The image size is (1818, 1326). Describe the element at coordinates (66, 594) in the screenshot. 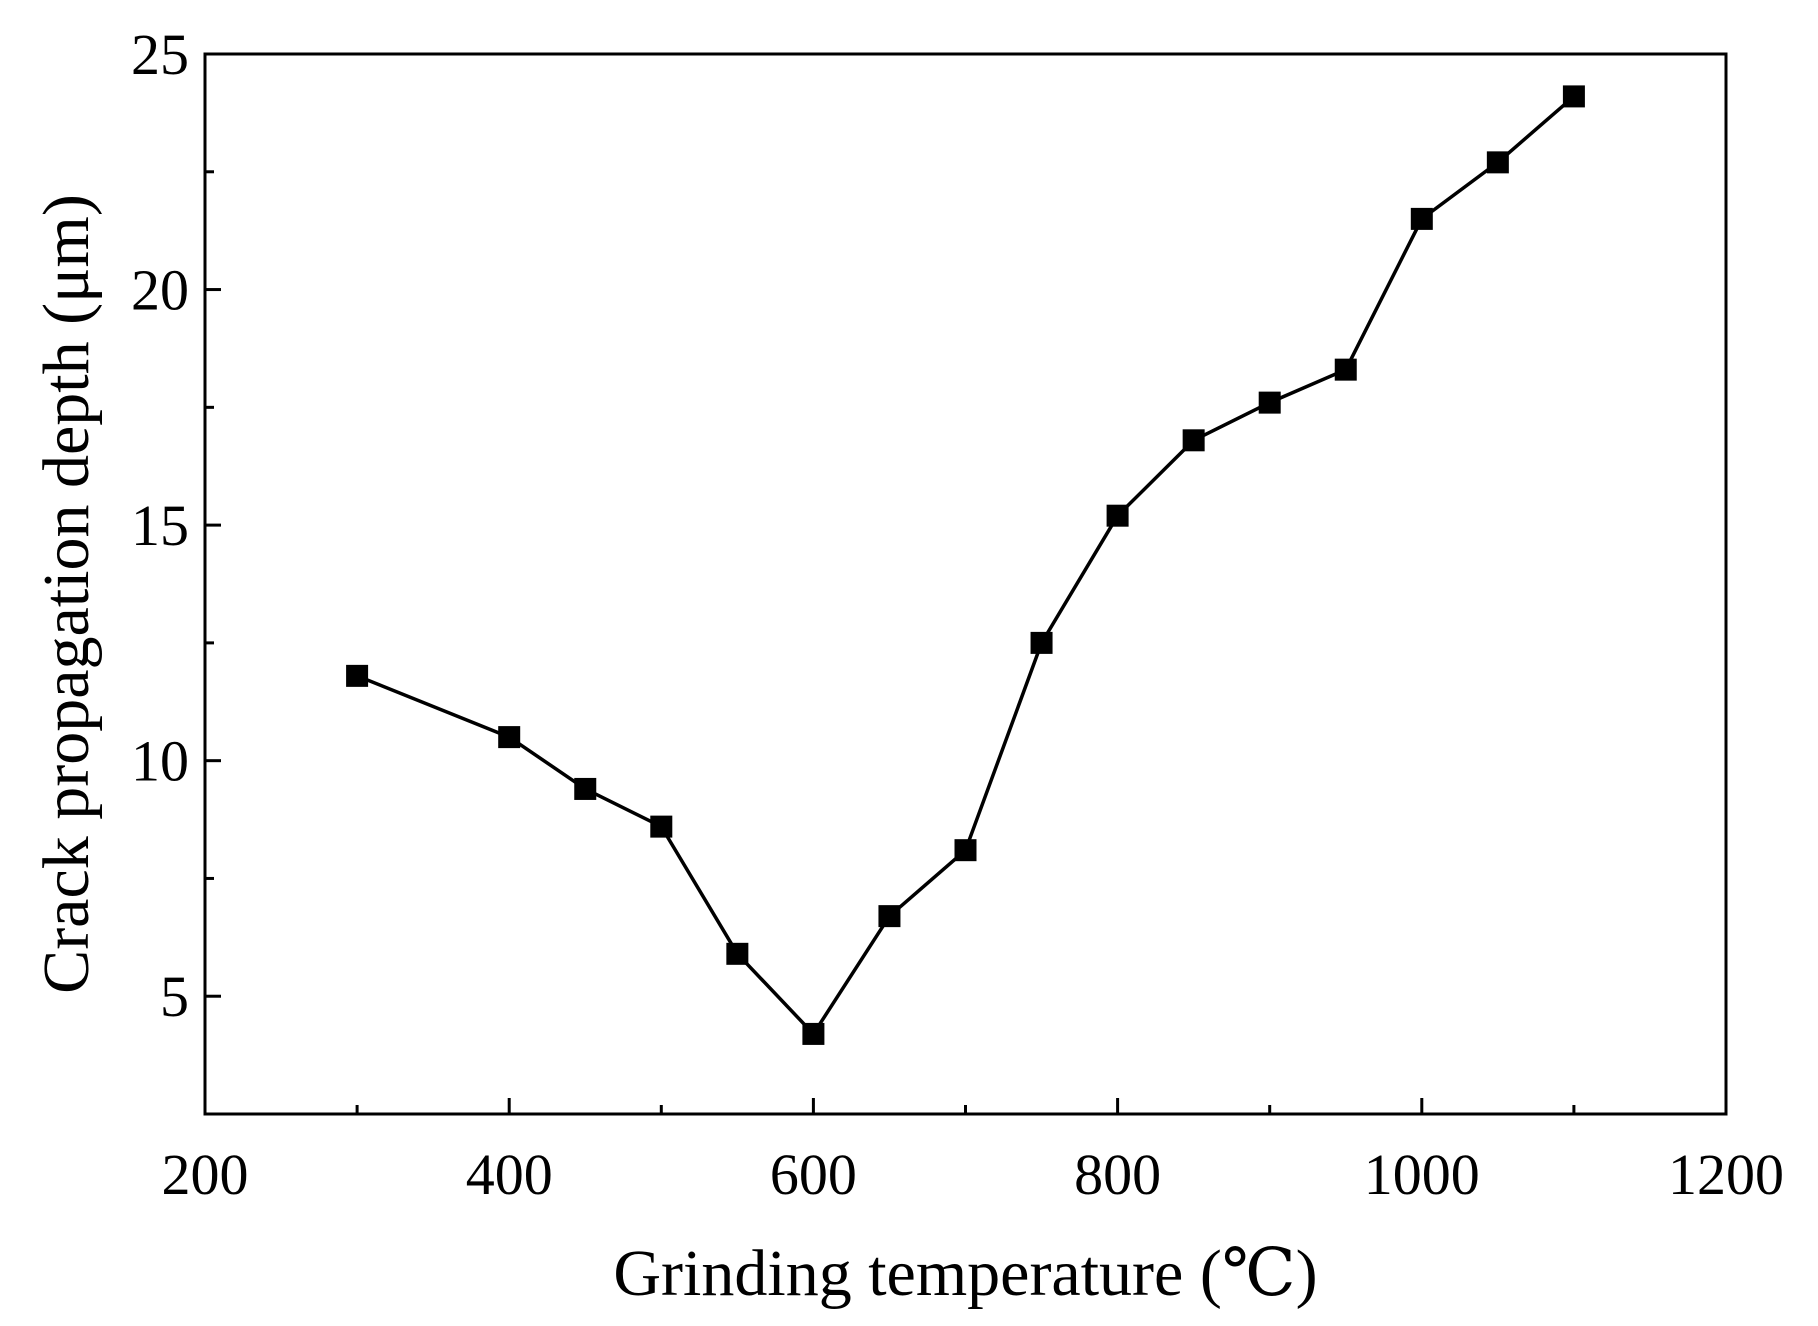

I see `y-axis-title: Crack propagation depth (μm)` at that location.